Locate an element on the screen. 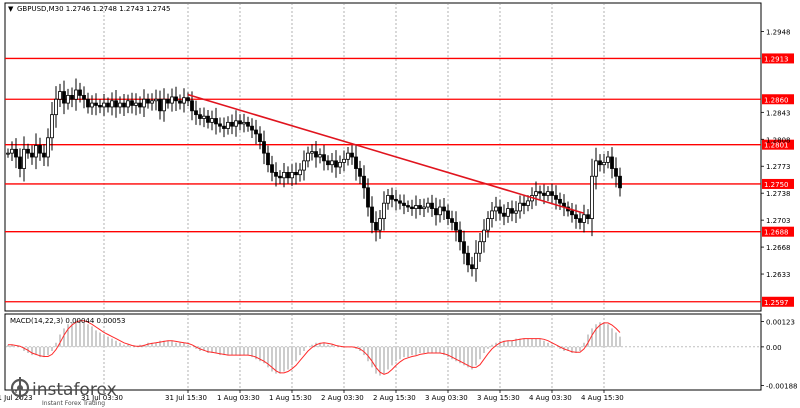 This screenshot has width=800, height=408. level-label: 1.2860 is located at coordinates (776, 100).